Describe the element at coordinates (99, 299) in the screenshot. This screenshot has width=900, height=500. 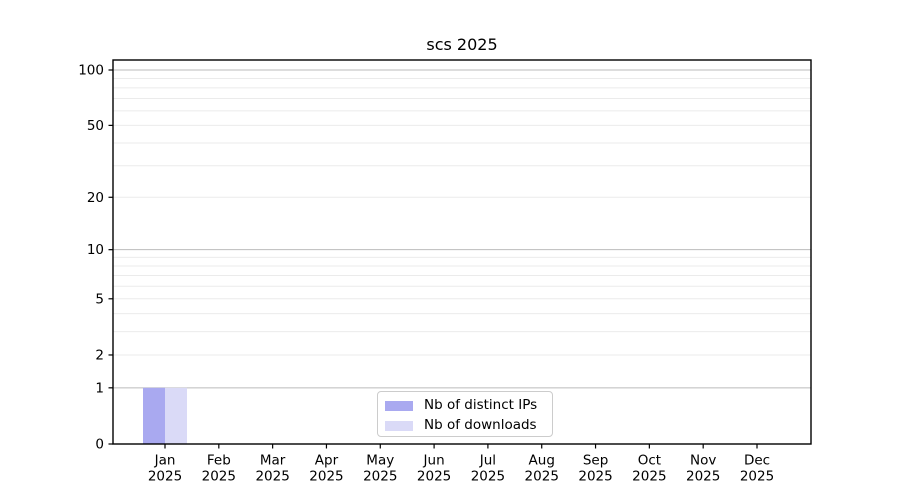
I see `y-tick-label: 5` at that location.